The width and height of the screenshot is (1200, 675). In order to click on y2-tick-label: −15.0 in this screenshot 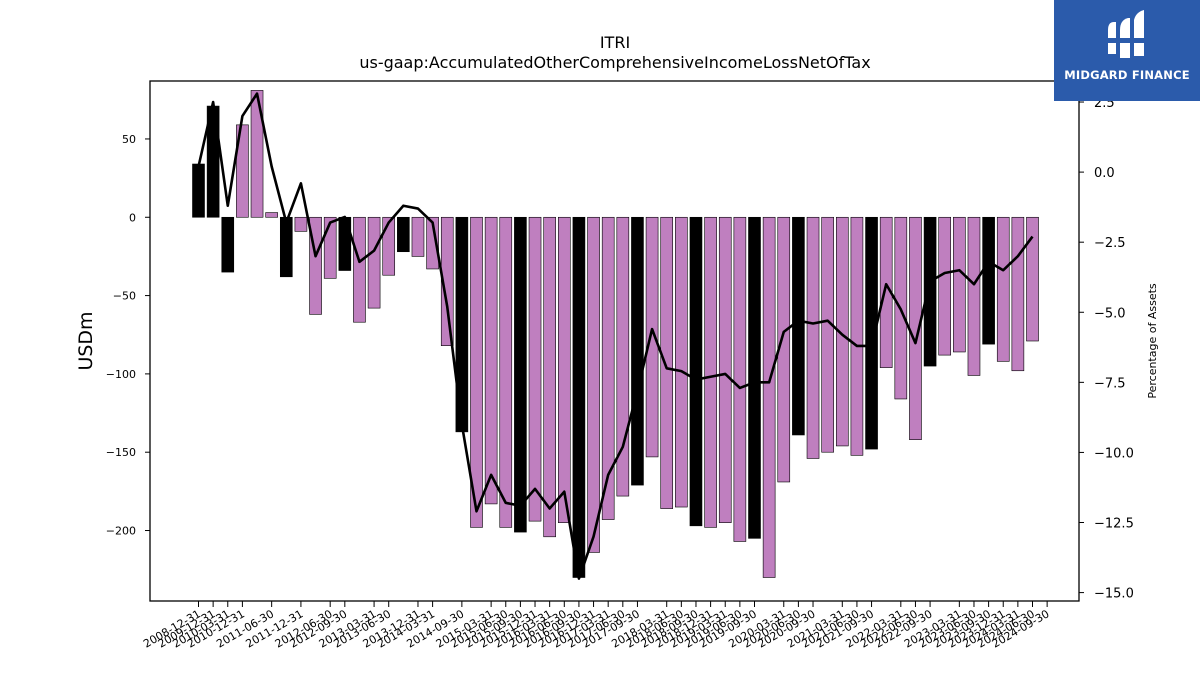, I will do `click(1114, 594)`.